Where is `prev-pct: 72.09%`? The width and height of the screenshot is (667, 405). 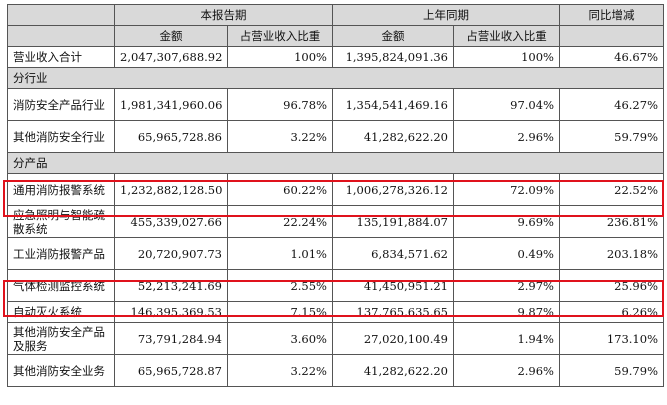 prev-pct: 72.09% is located at coordinates (506, 189).